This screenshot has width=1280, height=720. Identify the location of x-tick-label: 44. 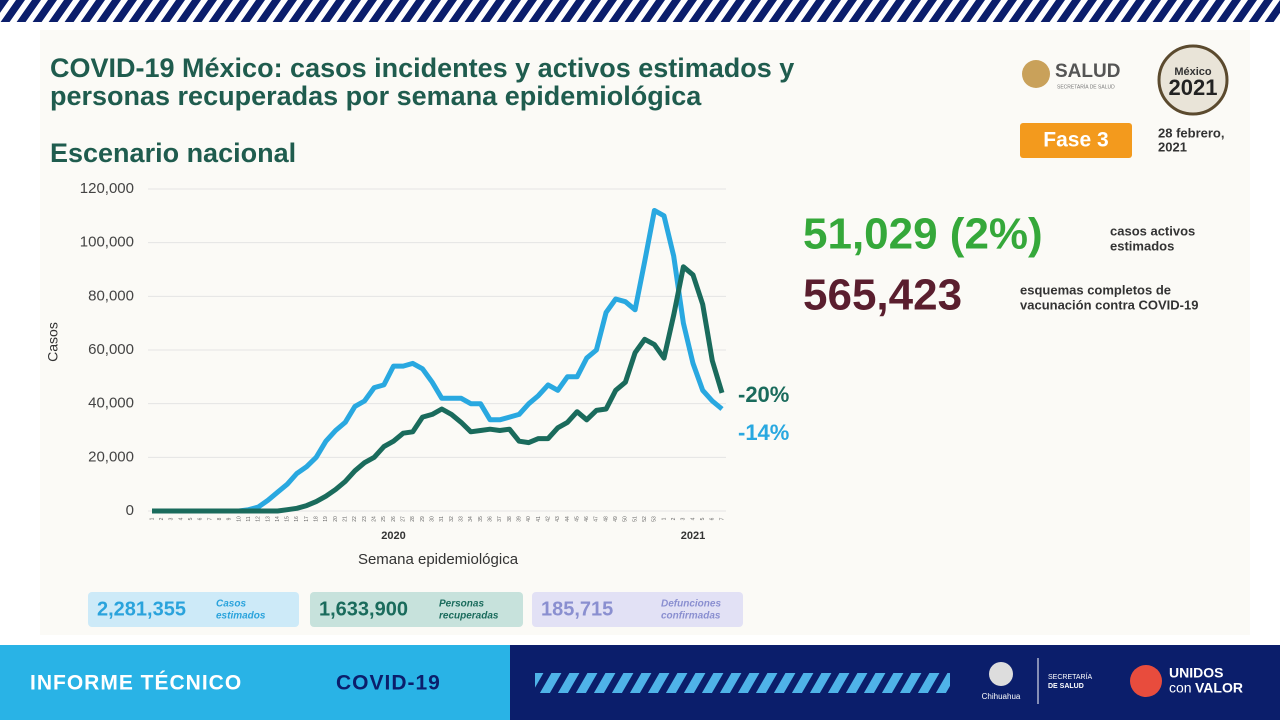
(568, 519).